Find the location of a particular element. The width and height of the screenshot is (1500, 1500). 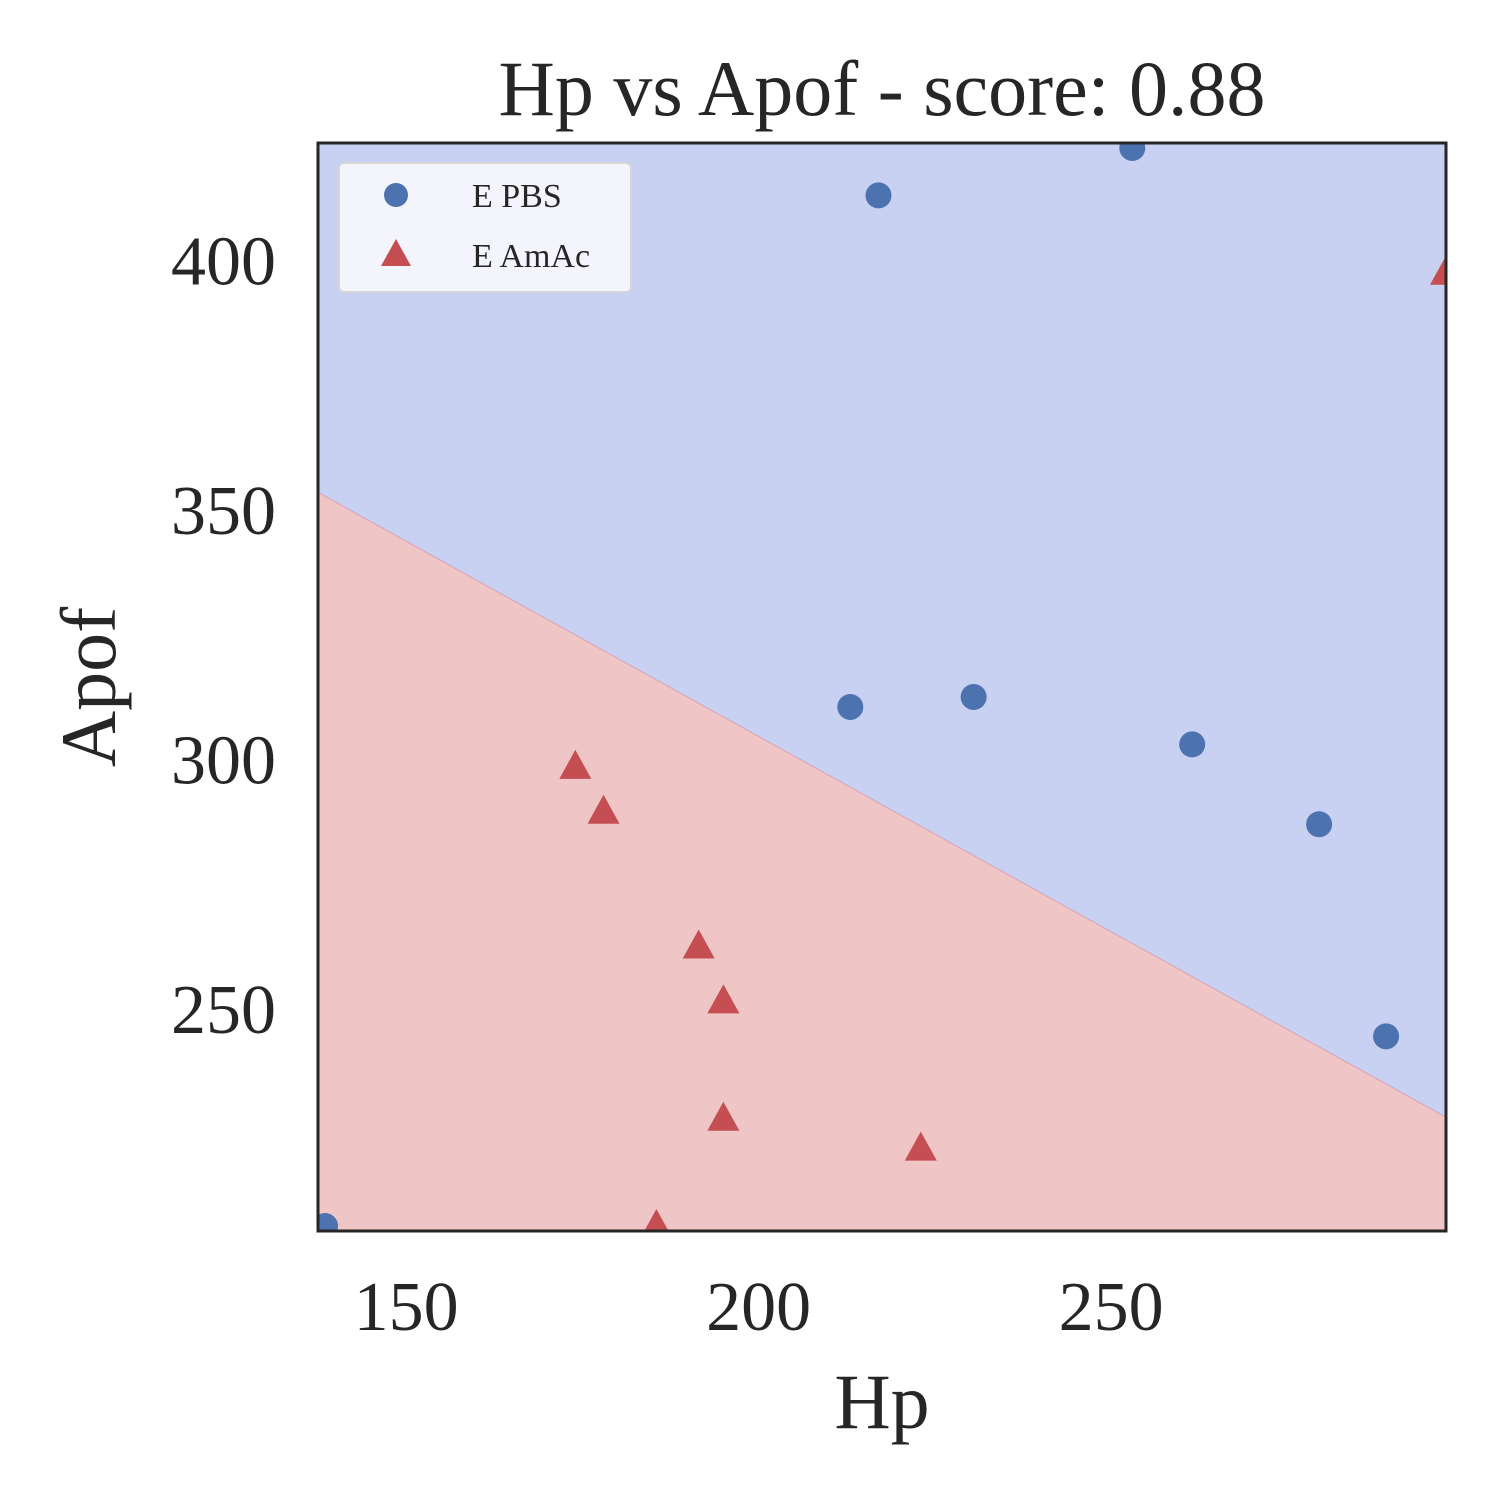

x-tick-label: 200 is located at coordinates (758, 1307).